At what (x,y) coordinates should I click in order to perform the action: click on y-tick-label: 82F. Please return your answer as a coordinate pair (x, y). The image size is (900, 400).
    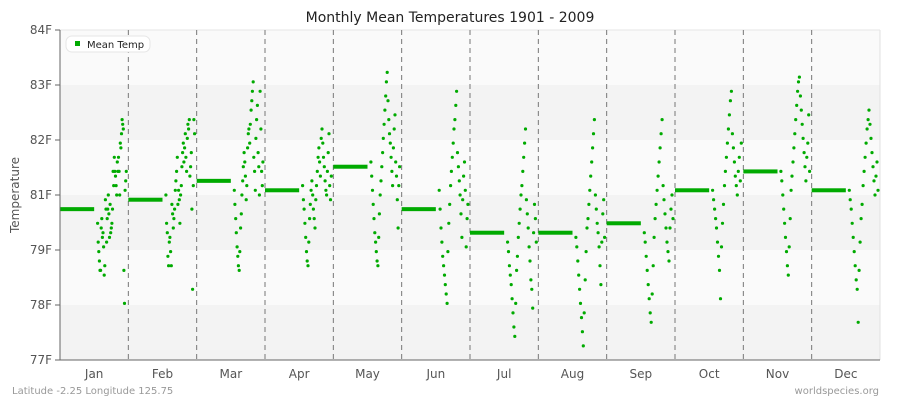
    Looking at the image, I should click on (41, 140).